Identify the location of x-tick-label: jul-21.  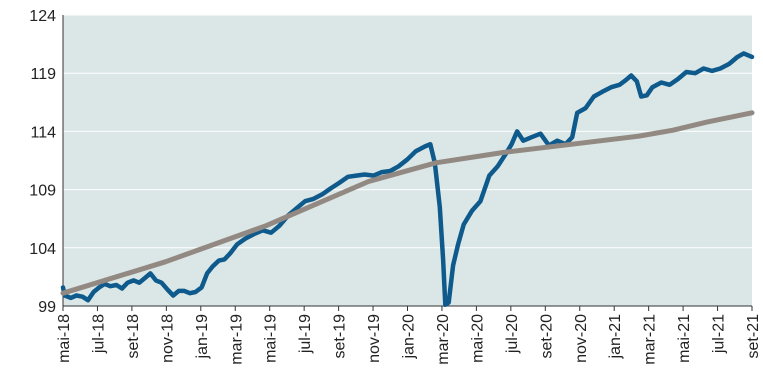
(719, 334).